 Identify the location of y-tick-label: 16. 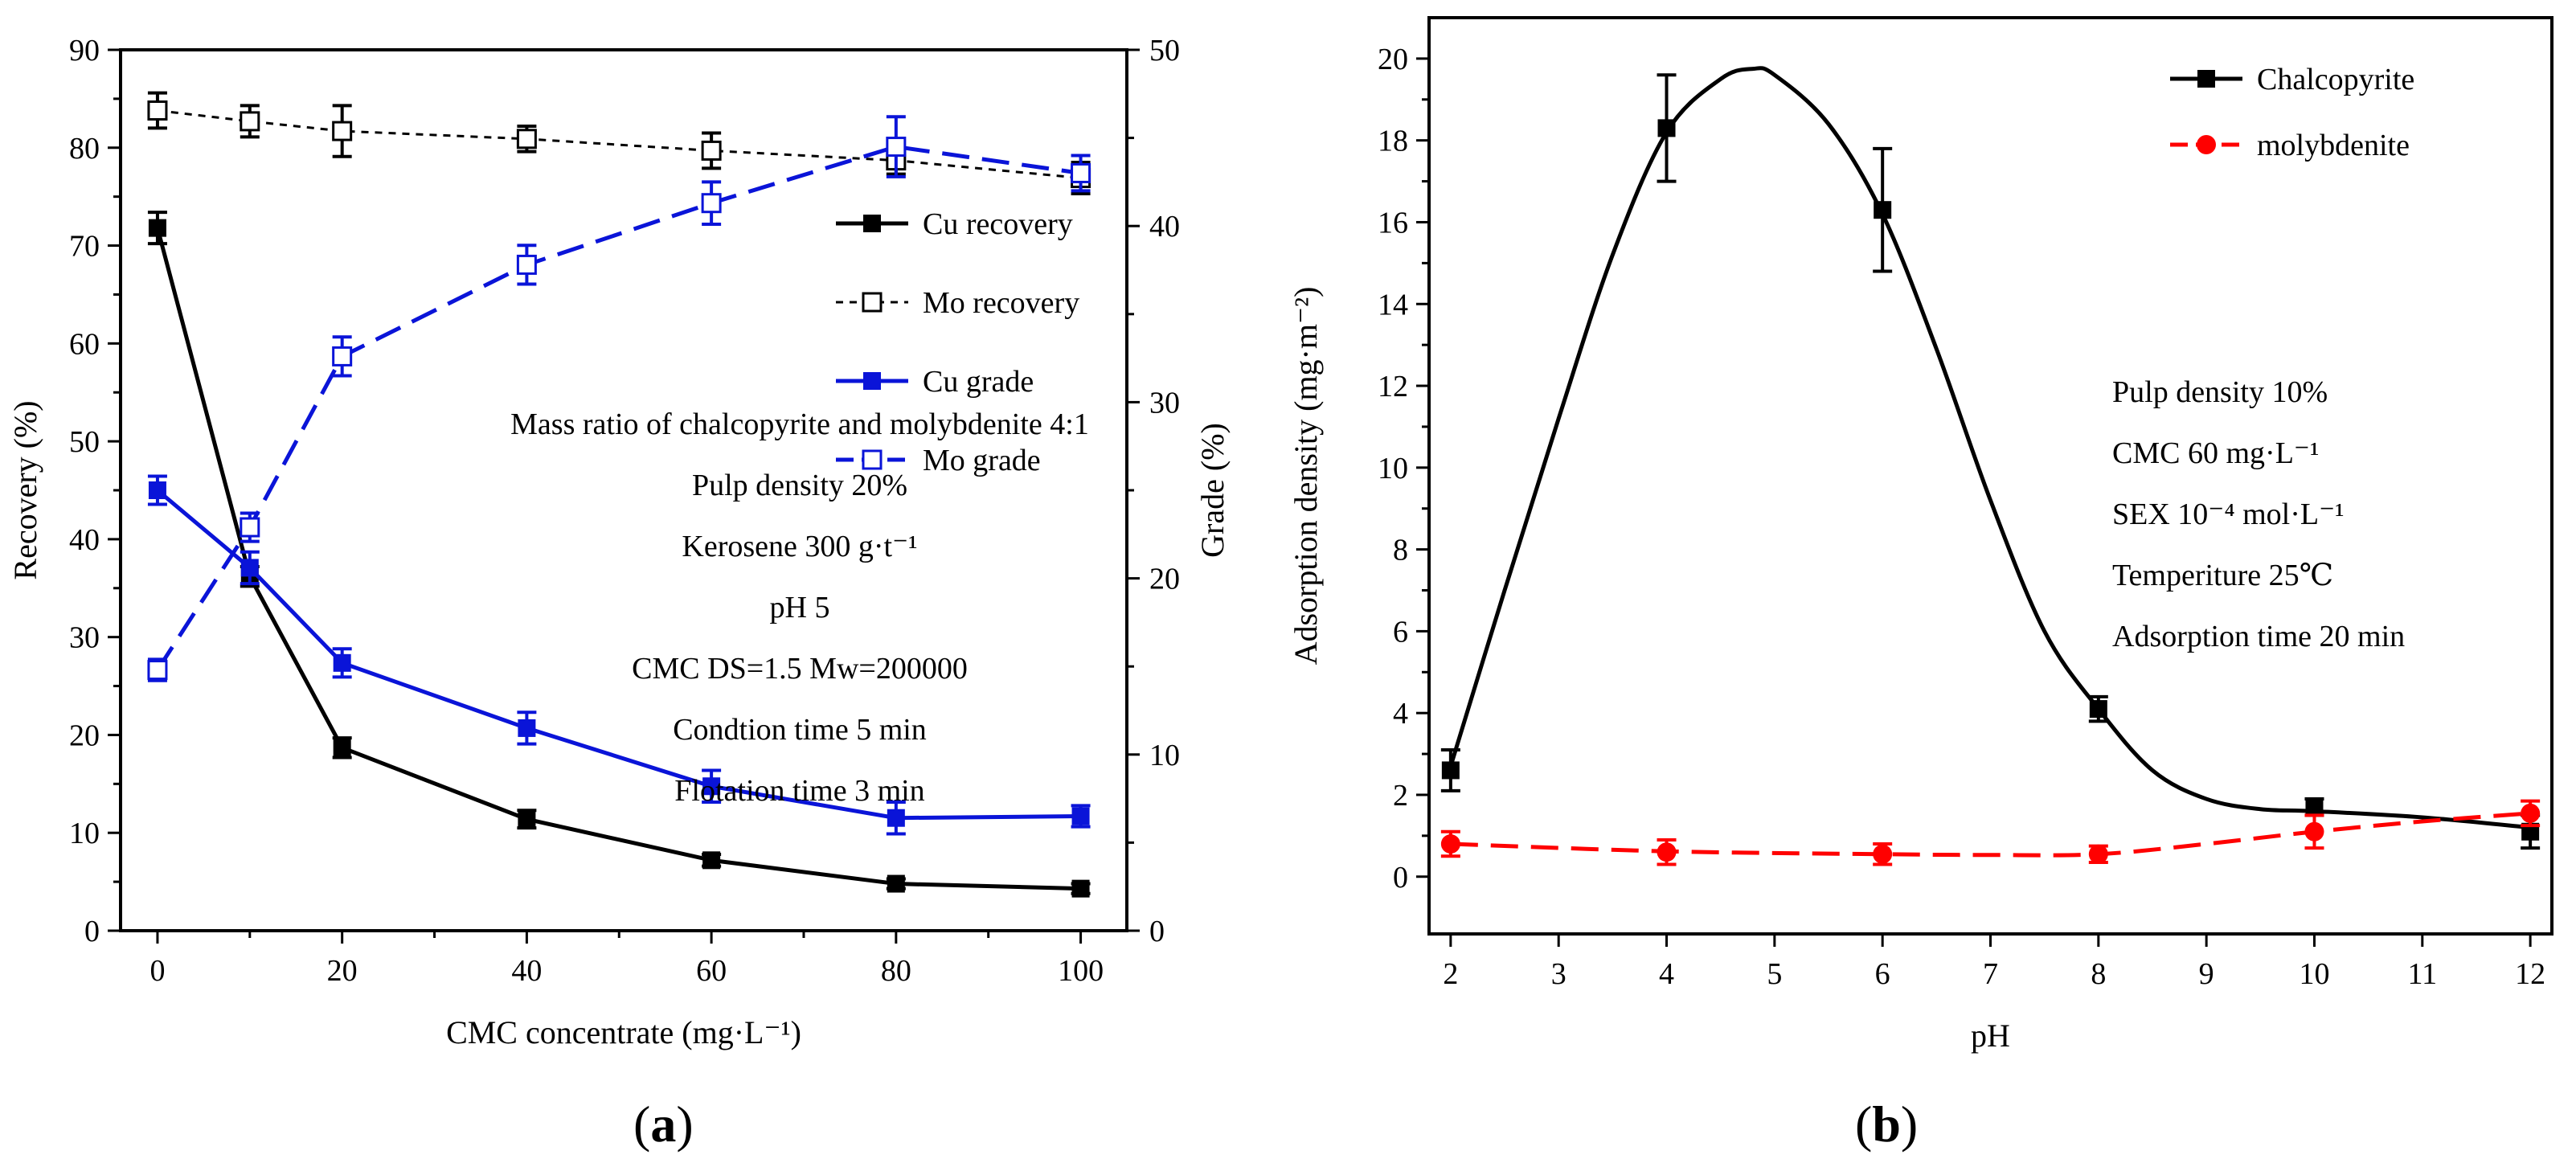
(1393, 223).